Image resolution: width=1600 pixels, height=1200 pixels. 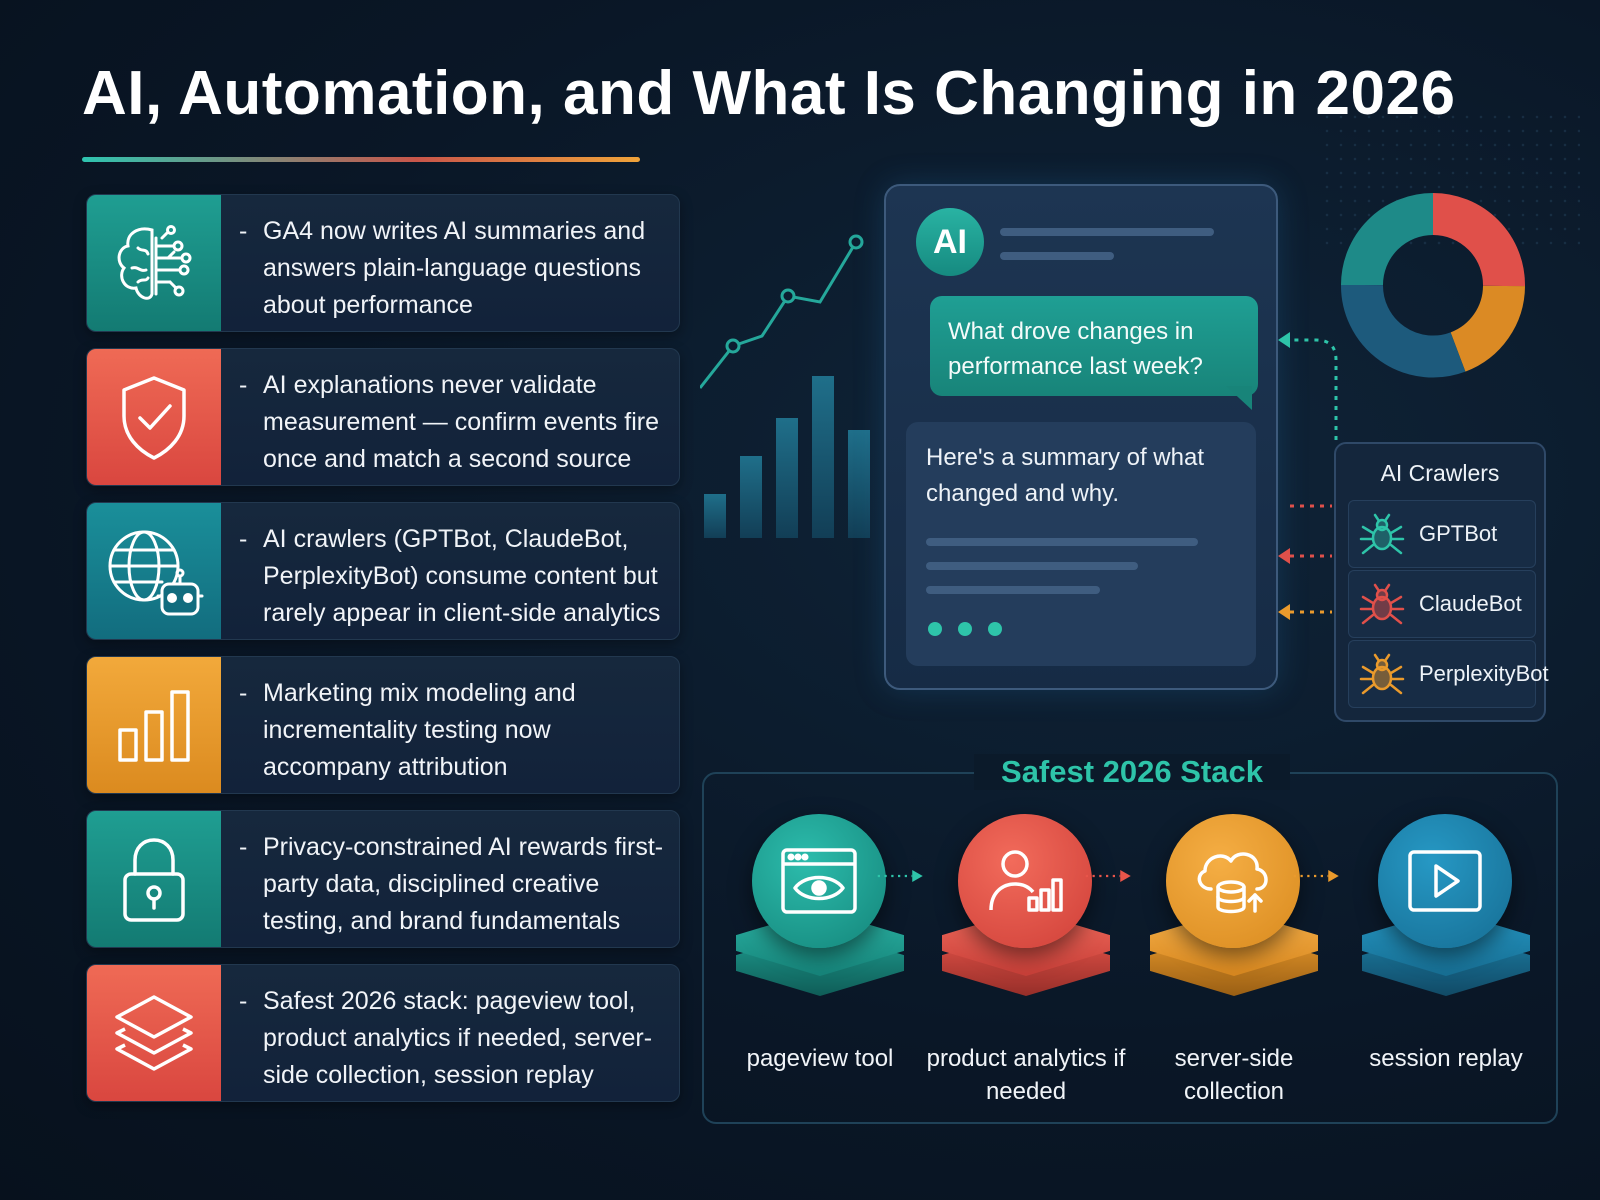 I want to click on padlock-icon, so click(x=154, y=880).